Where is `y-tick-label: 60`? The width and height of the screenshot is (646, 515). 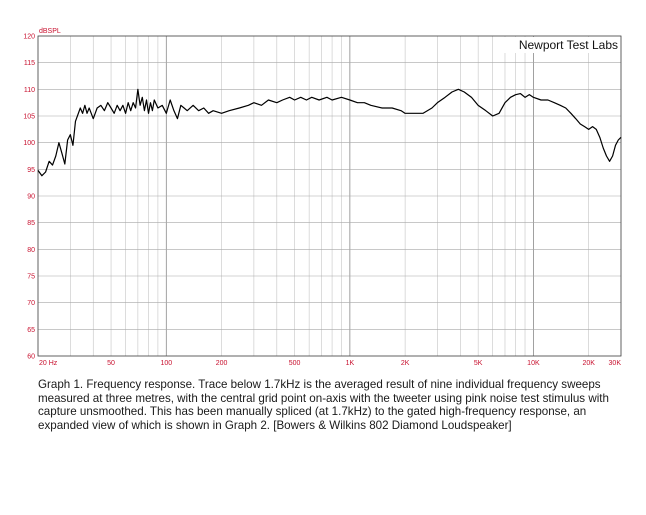
y-tick-label: 60 is located at coordinates (31, 357).